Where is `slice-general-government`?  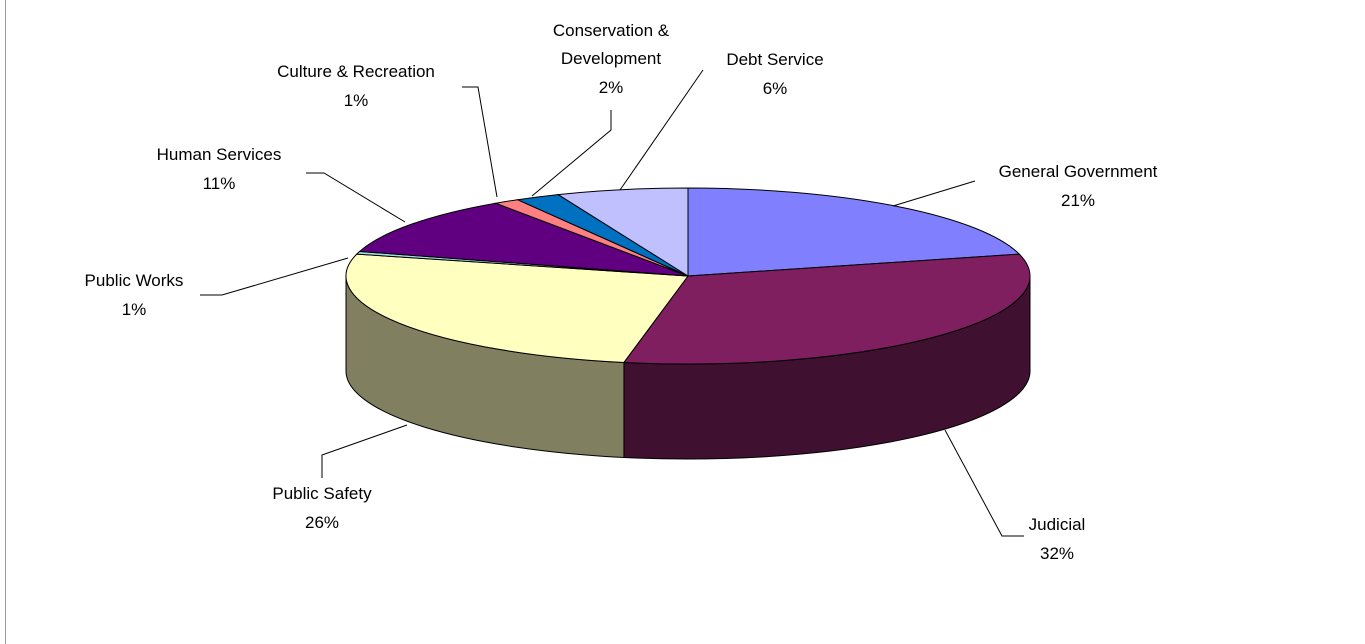
slice-general-government is located at coordinates (854, 232).